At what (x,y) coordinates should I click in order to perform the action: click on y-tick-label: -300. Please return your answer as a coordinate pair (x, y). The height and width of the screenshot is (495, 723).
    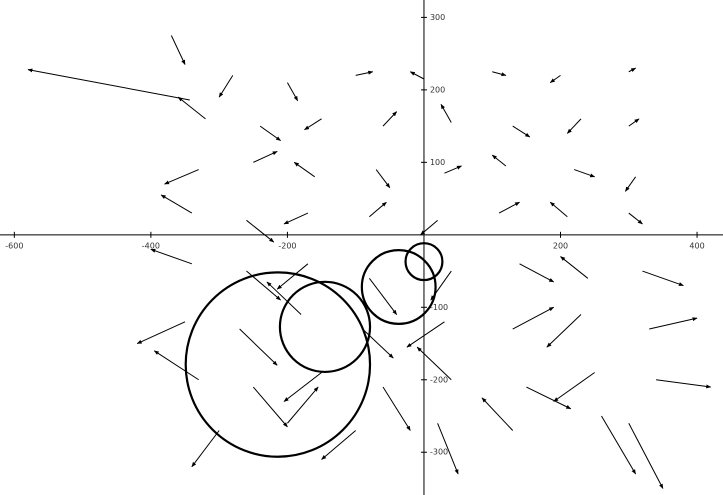
    Looking at the image, I should click on (439, 452).